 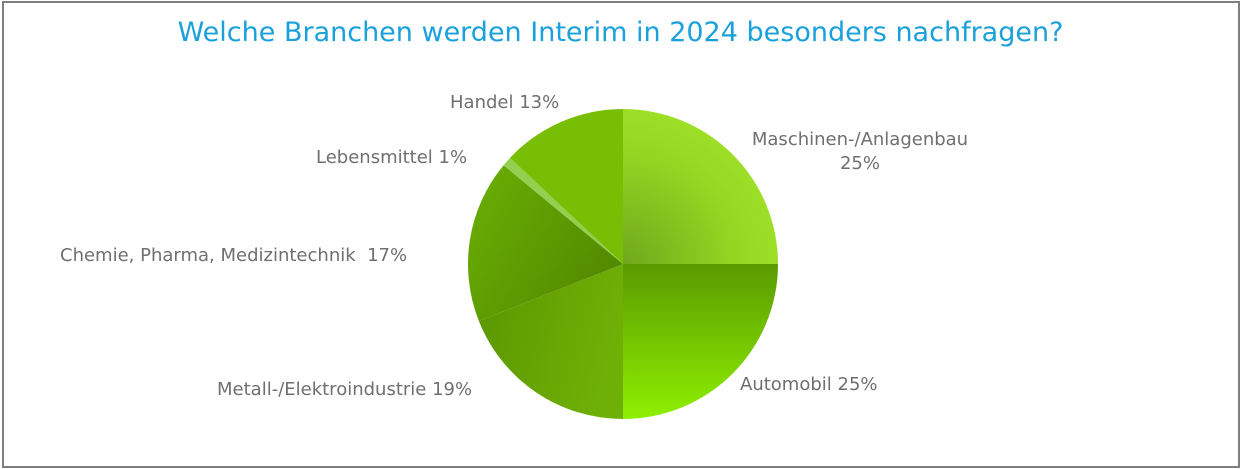 I want to click on label-value: 25%, so click(x=859, y=163).